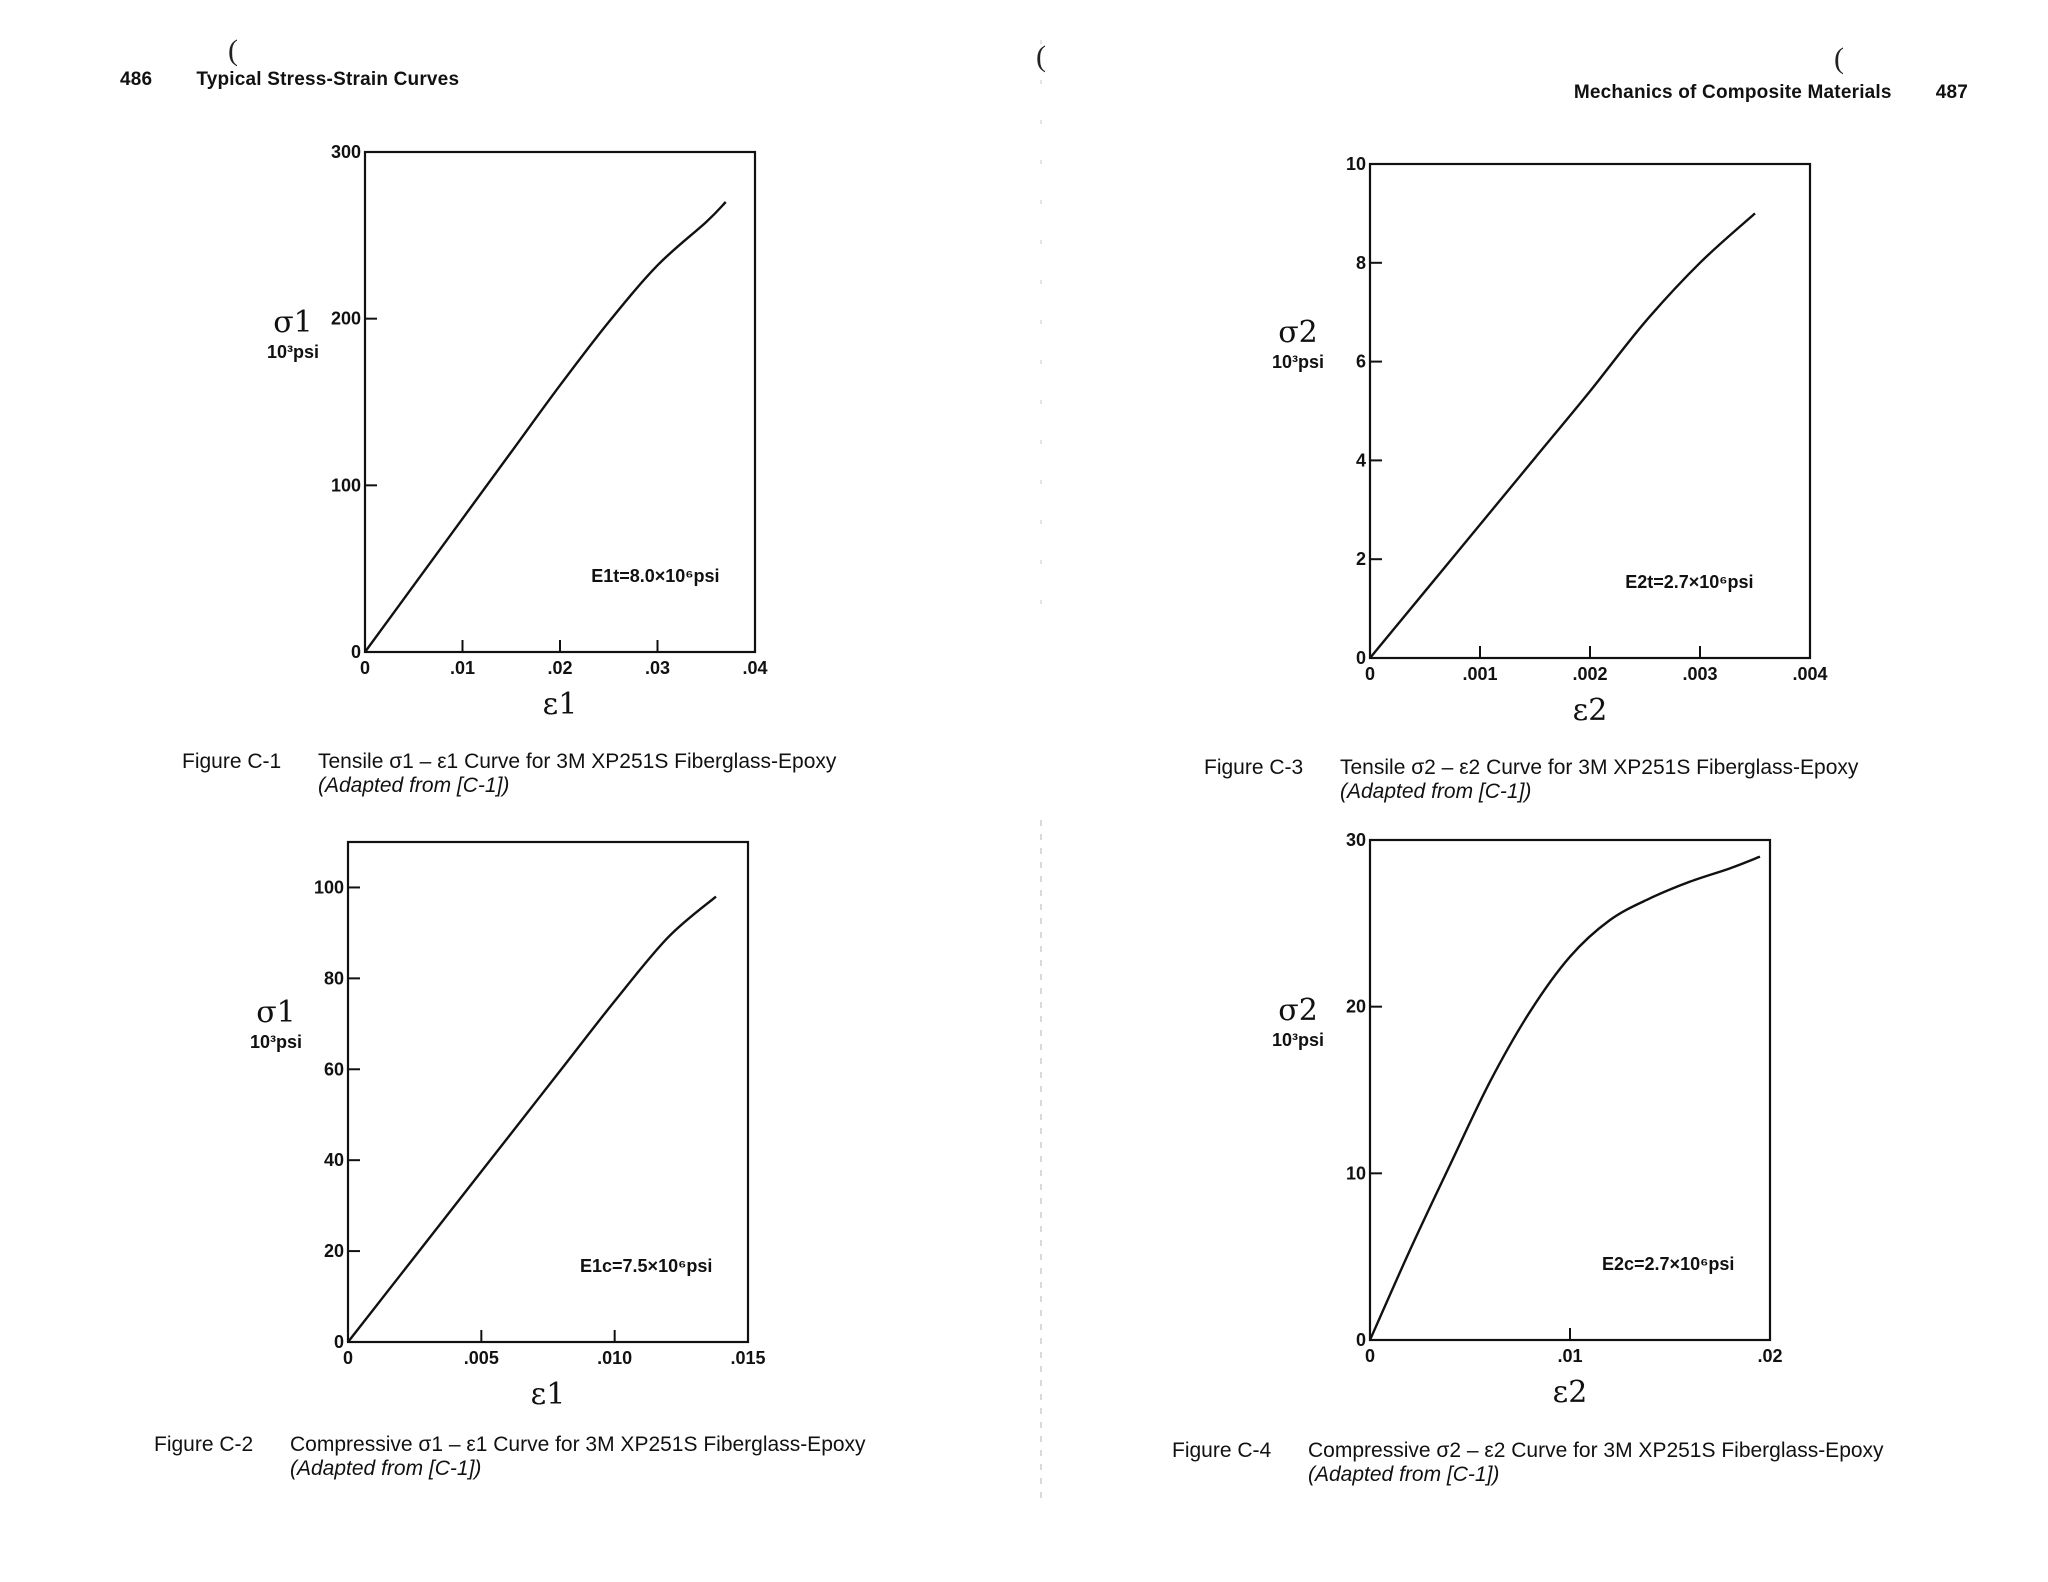 The width and height of the screenshot is (2048, 1582). Describe the element at coordinates (1356, 840) in the screenshot. I see `y-tick-label: 30` at that location.